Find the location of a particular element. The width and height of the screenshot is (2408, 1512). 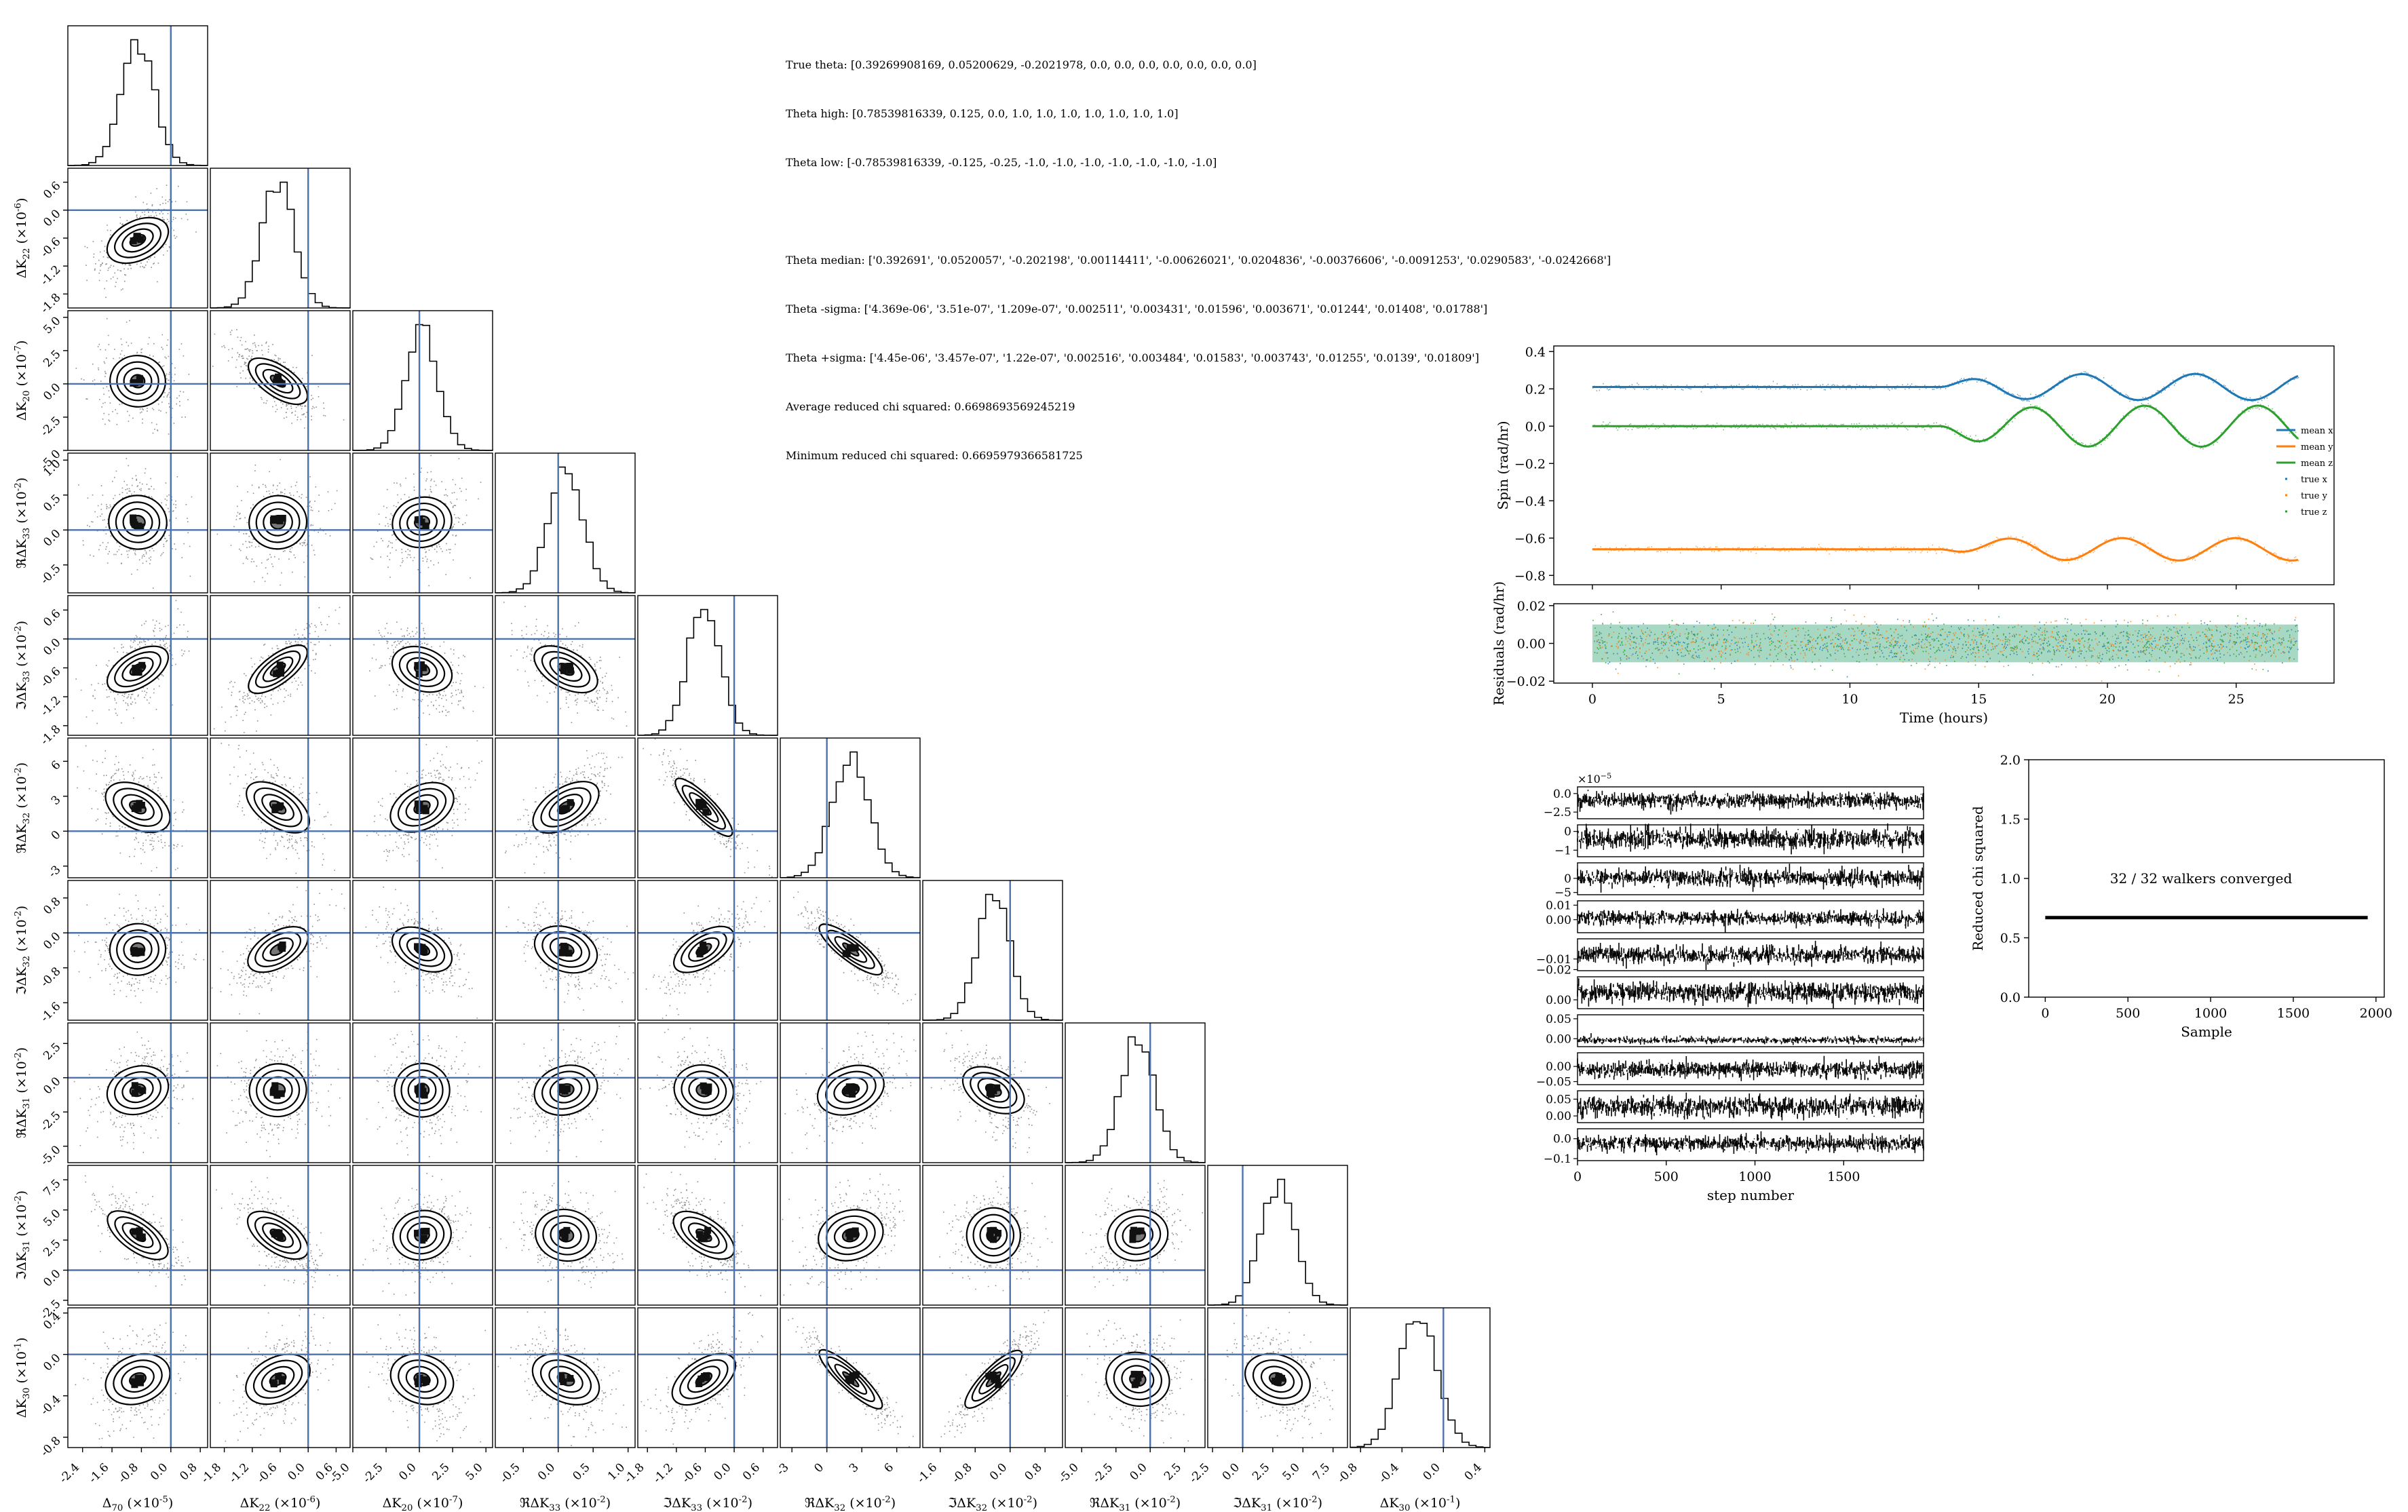

x-tick-label-7-1: -2.5 is located at coordinates (1102, 1473).